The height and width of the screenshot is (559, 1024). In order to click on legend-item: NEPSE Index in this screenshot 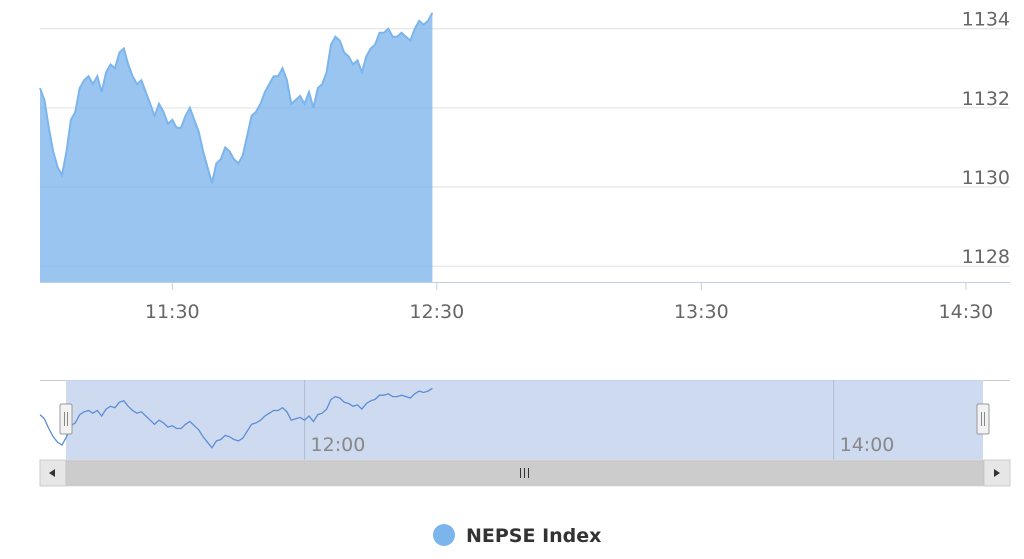, I will do `click(517, 535)`.